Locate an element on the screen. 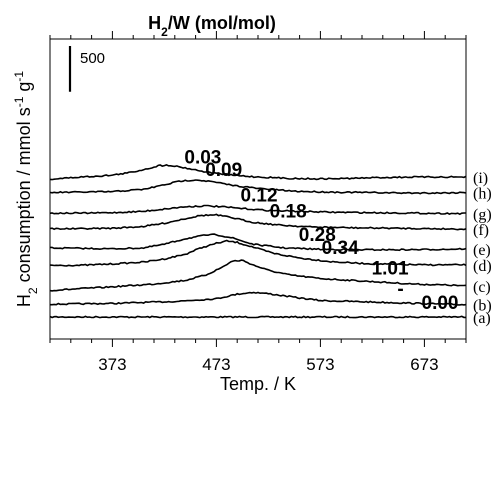  row-letter-labels: (a)(b) (c) (d)(e) (f)(g) (h)(i) is located at coordinates (482, 248).